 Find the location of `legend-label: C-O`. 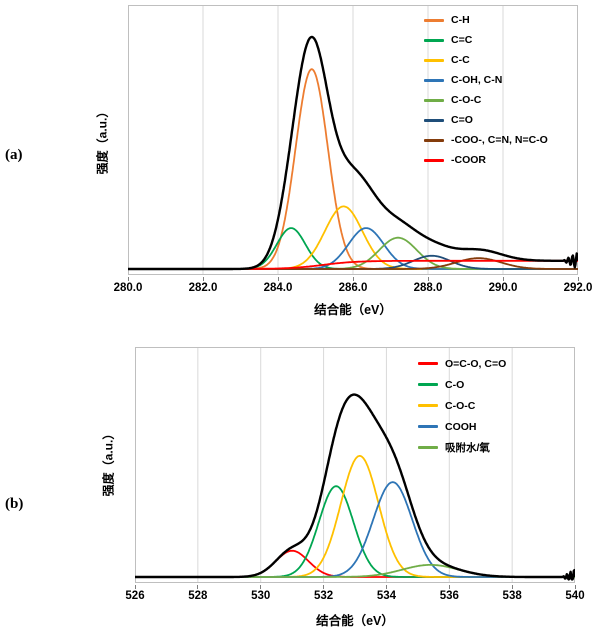

legend-label: C-O is located at coordinates (455, 384).